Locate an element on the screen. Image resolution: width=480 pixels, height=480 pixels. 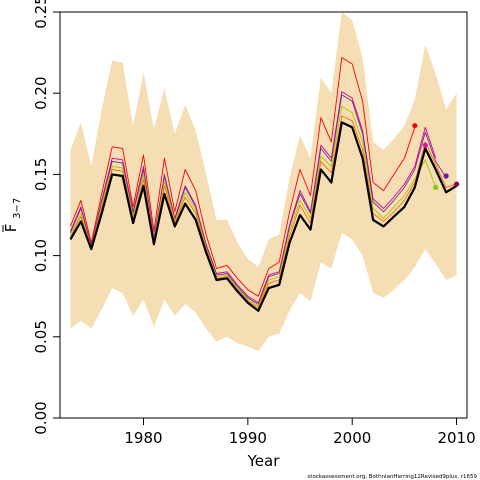
y-tick-label: 0.15 is located at coordinates (41, 174).